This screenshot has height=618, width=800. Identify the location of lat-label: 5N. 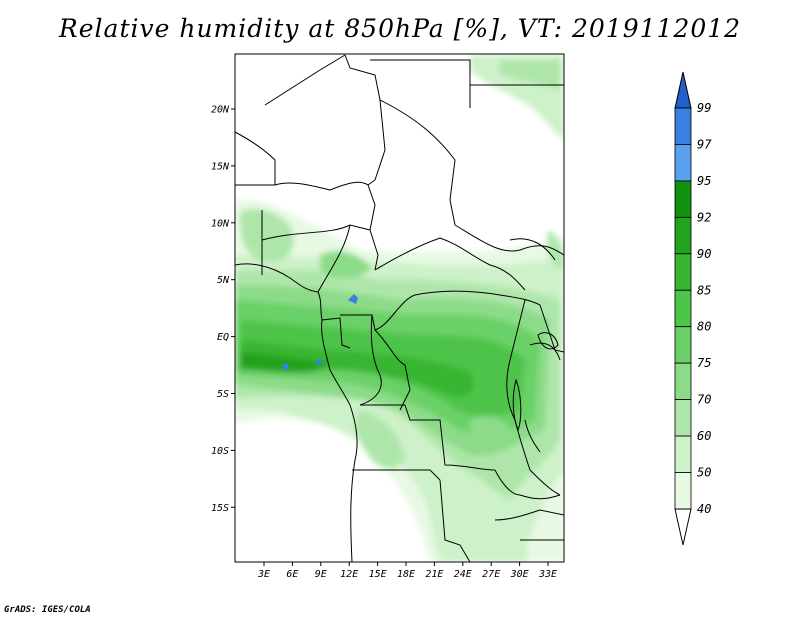
(223, 280).